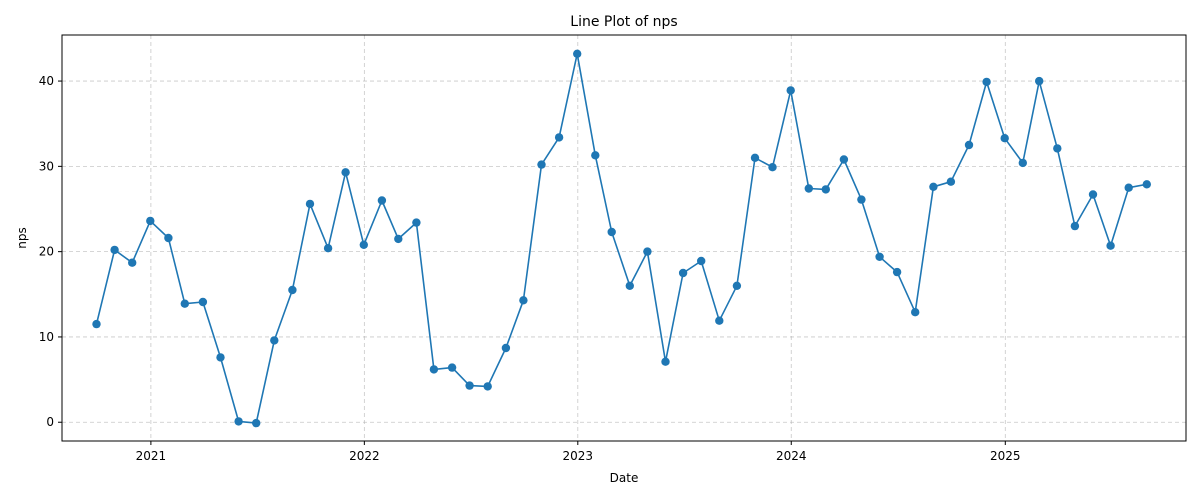  What do you see at coordinates (624, 478) in the screenshot?
I see `x-axis-label: Date` at bounding box center [624, 478].